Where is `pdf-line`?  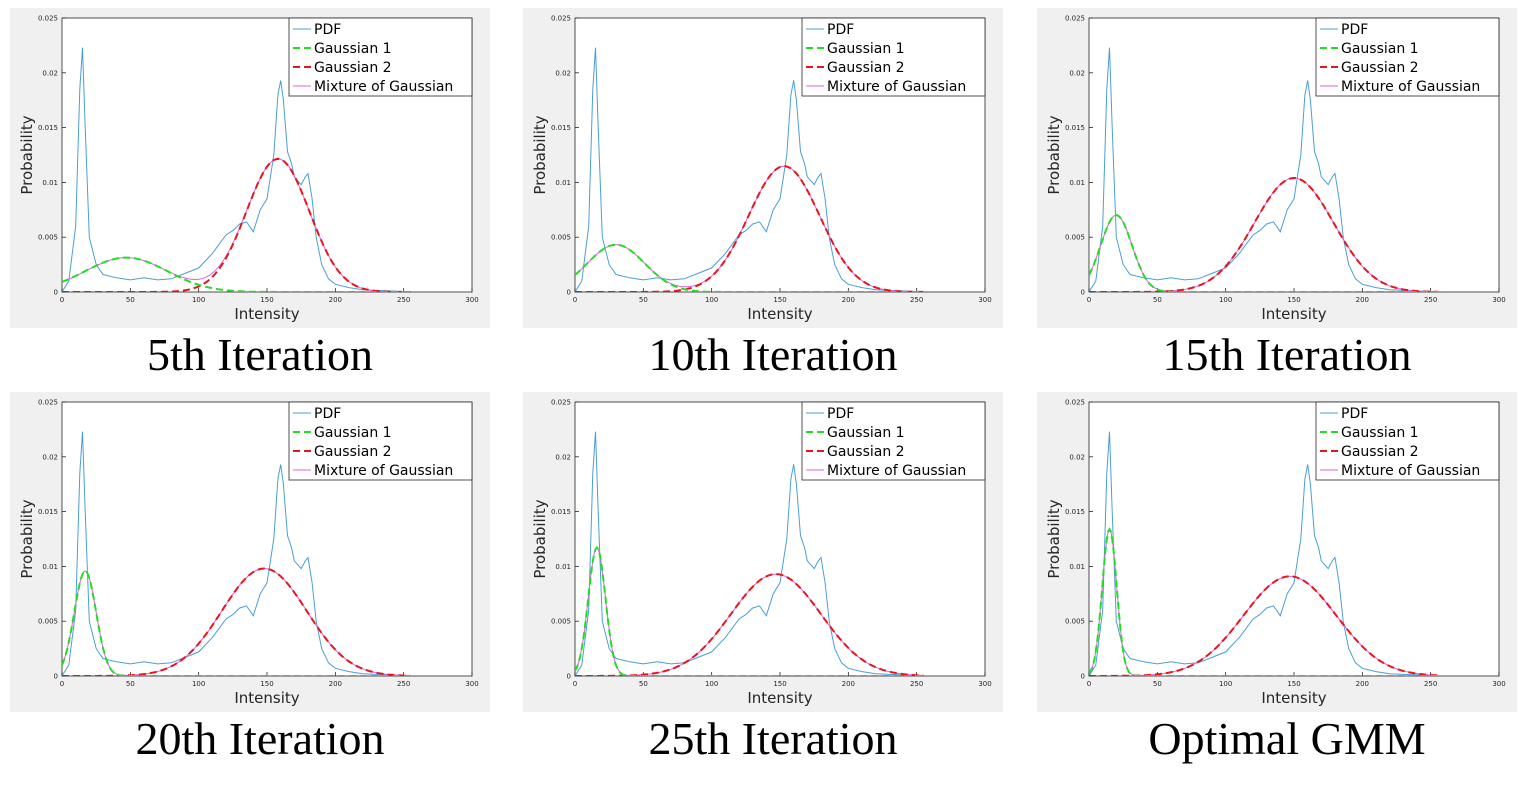 pdf-line is located at coordinates (749, 553).